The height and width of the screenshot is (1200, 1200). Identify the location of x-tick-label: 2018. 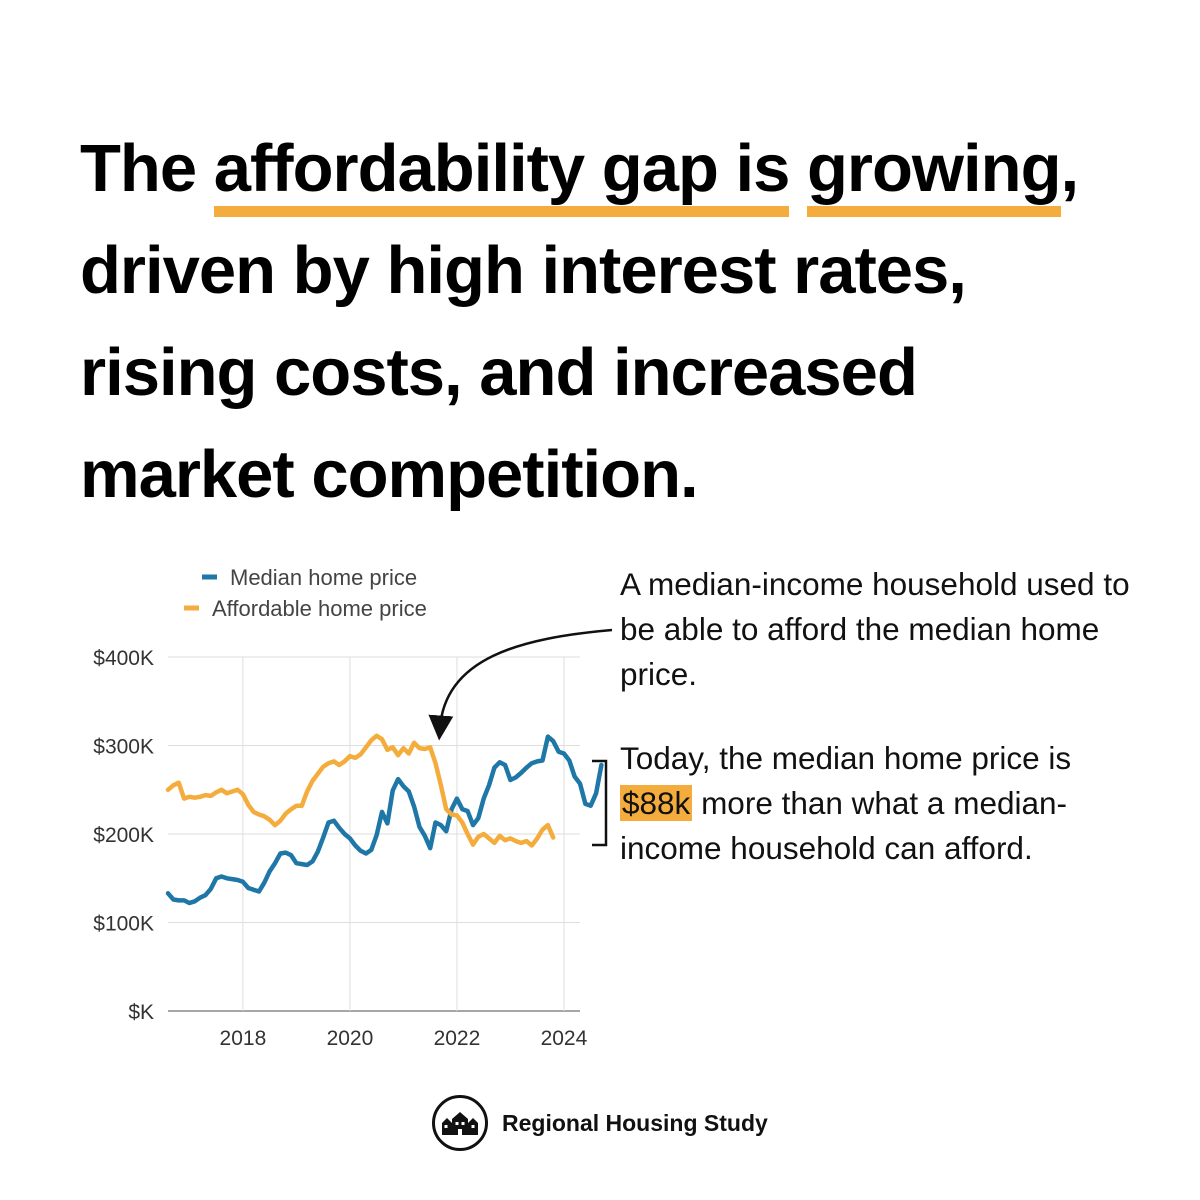
(243, 1038).